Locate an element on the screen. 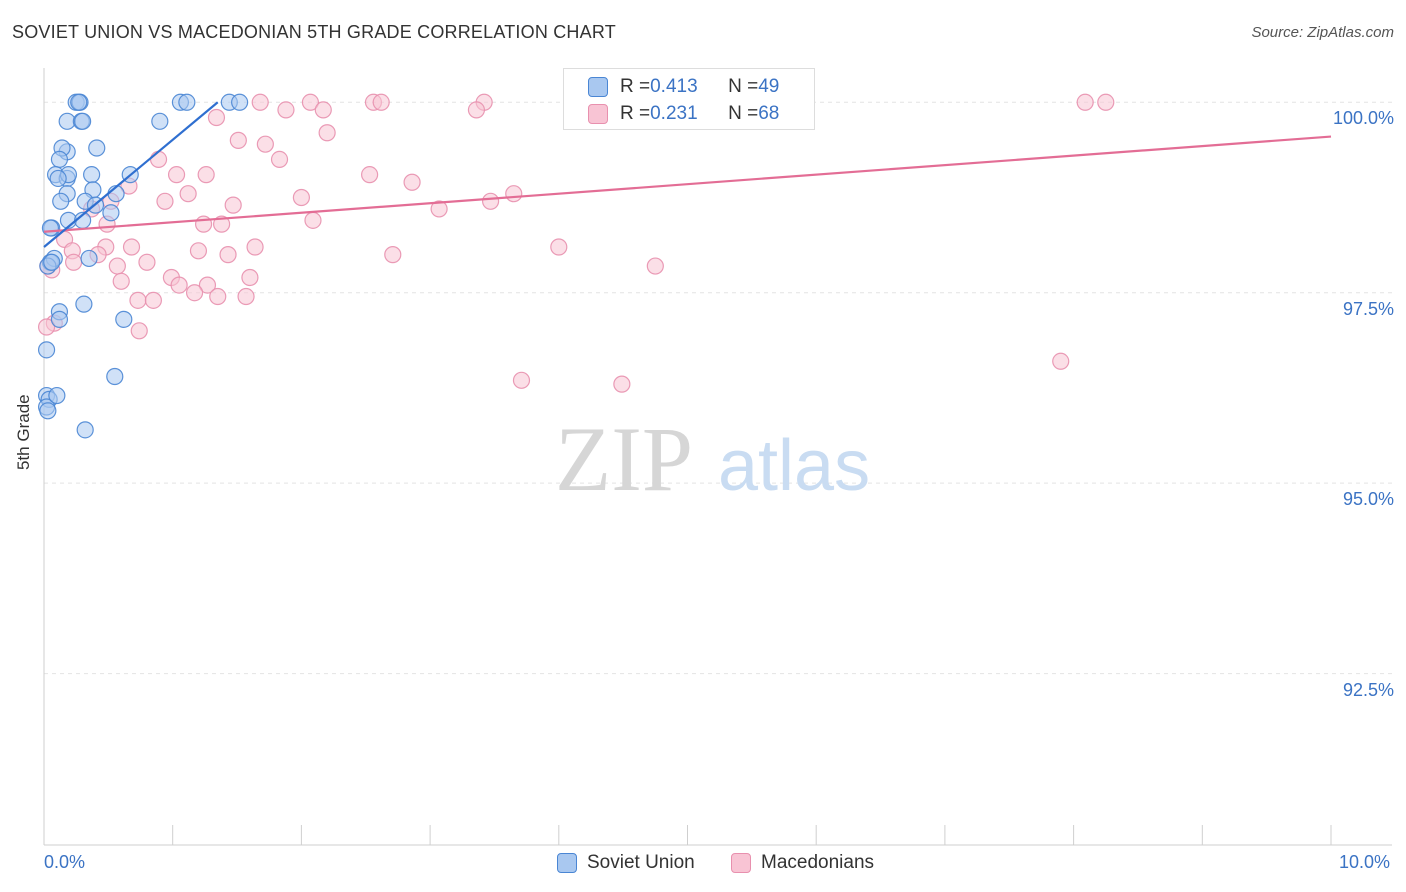  soviet-legend-swatch is located at coordinates (567, 863).